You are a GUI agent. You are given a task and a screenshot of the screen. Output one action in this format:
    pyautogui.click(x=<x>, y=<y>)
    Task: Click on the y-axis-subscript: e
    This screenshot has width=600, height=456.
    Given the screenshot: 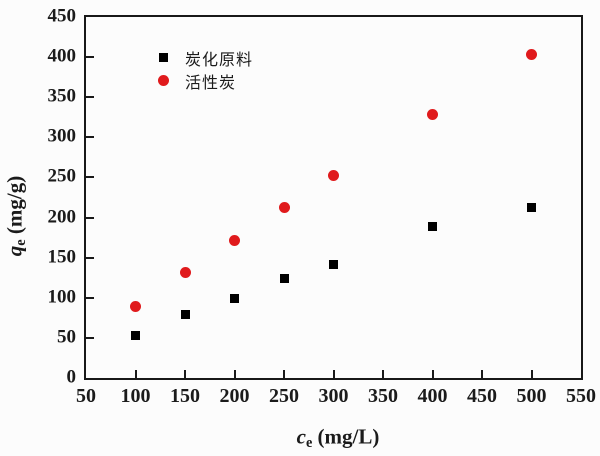 What is the action you would take?
    pyautogui.click(x=21, y=242)
    